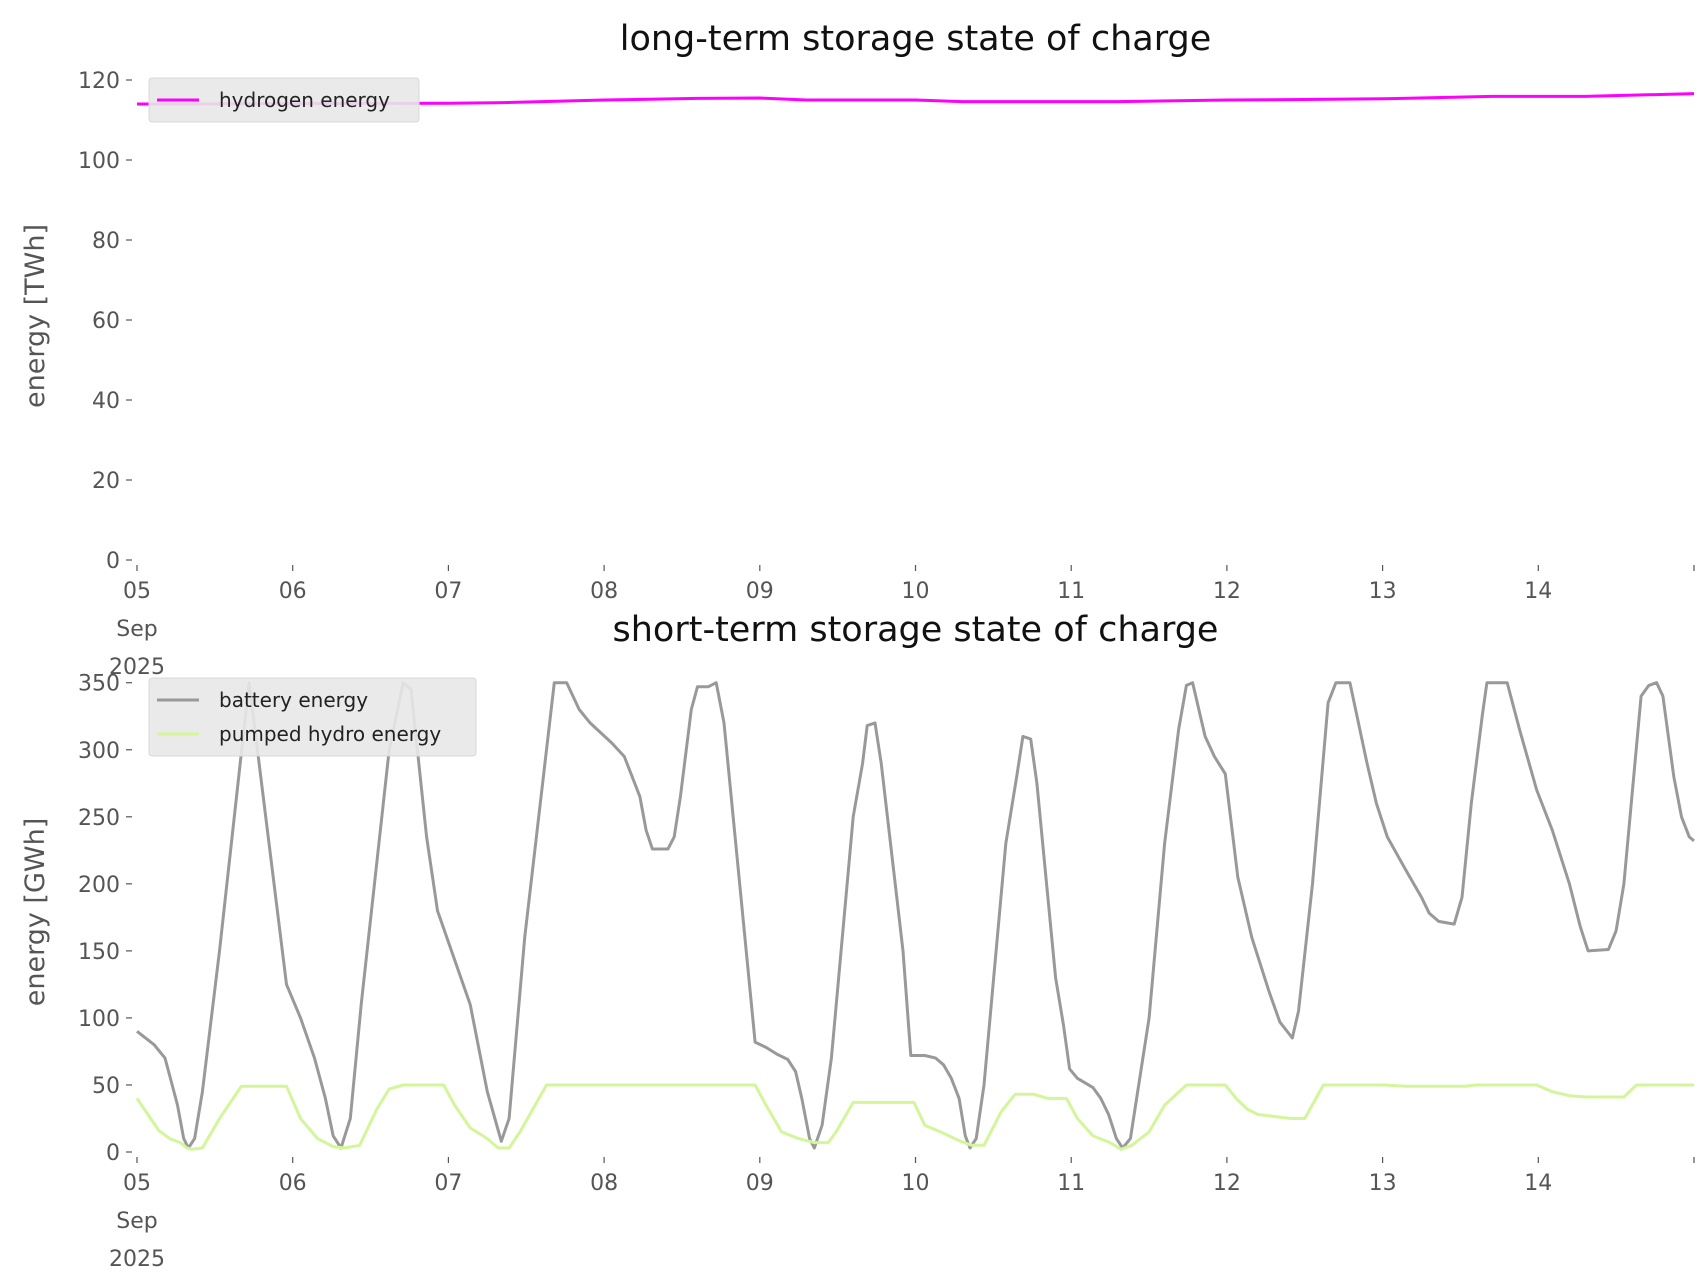 The image size is (1706, 1277). I want to click on y-tick-label: 120, so click(99, 81).